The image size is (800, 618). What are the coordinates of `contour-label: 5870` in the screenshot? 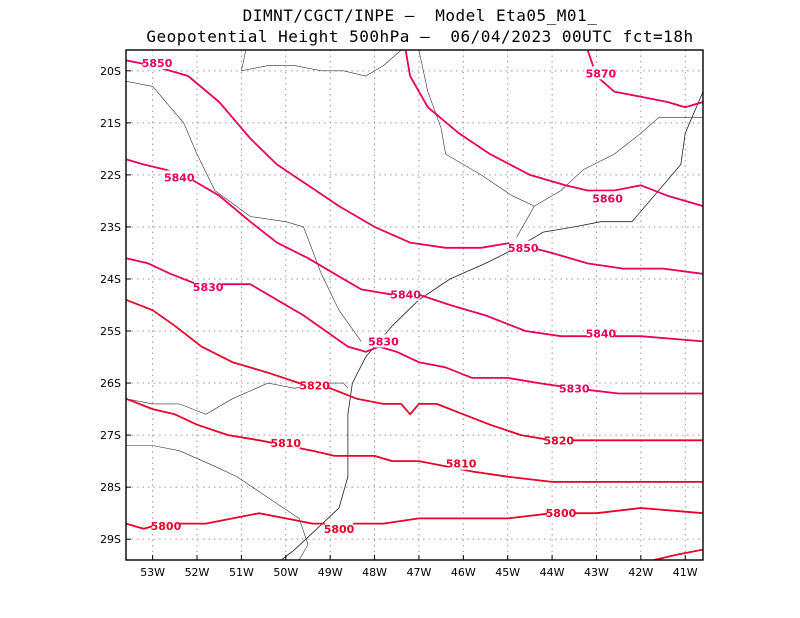 It's located at (601, 73).